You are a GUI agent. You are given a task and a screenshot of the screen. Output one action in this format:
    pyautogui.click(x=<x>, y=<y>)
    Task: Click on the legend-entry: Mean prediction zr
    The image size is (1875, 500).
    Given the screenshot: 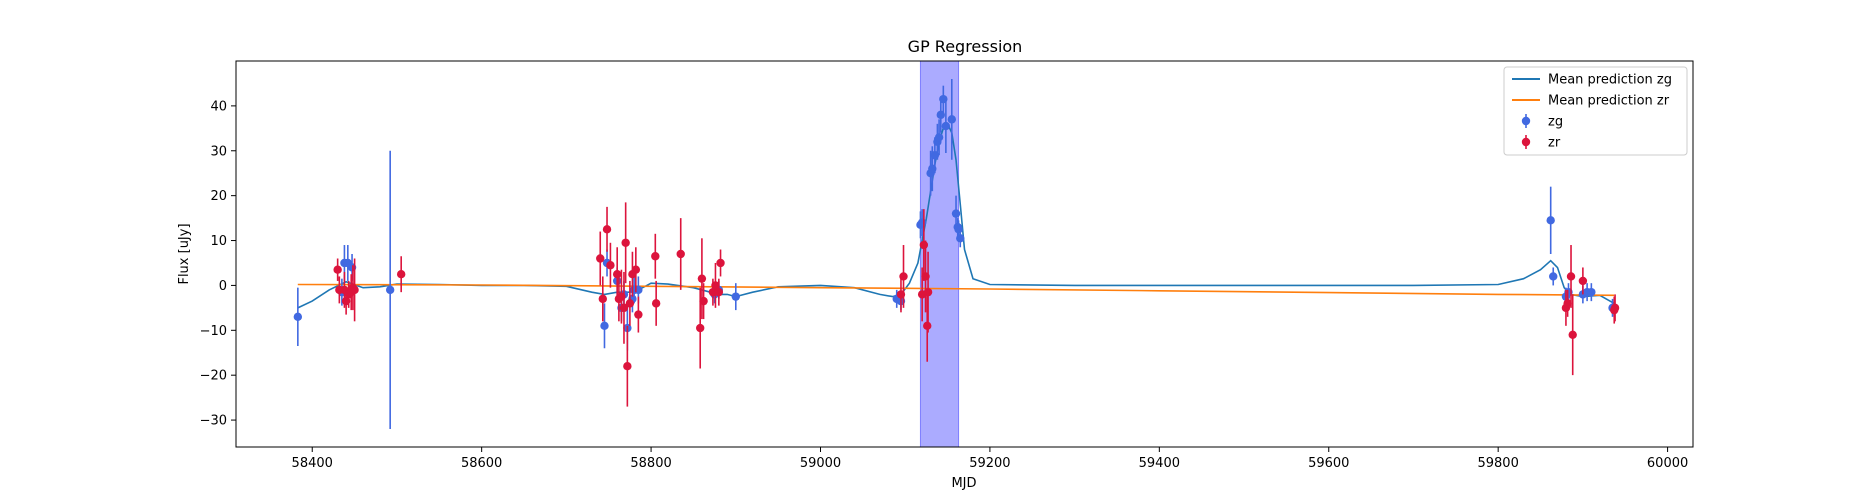 What is the action you would take?
    pyautogui.click(x=1591, y=101)
    